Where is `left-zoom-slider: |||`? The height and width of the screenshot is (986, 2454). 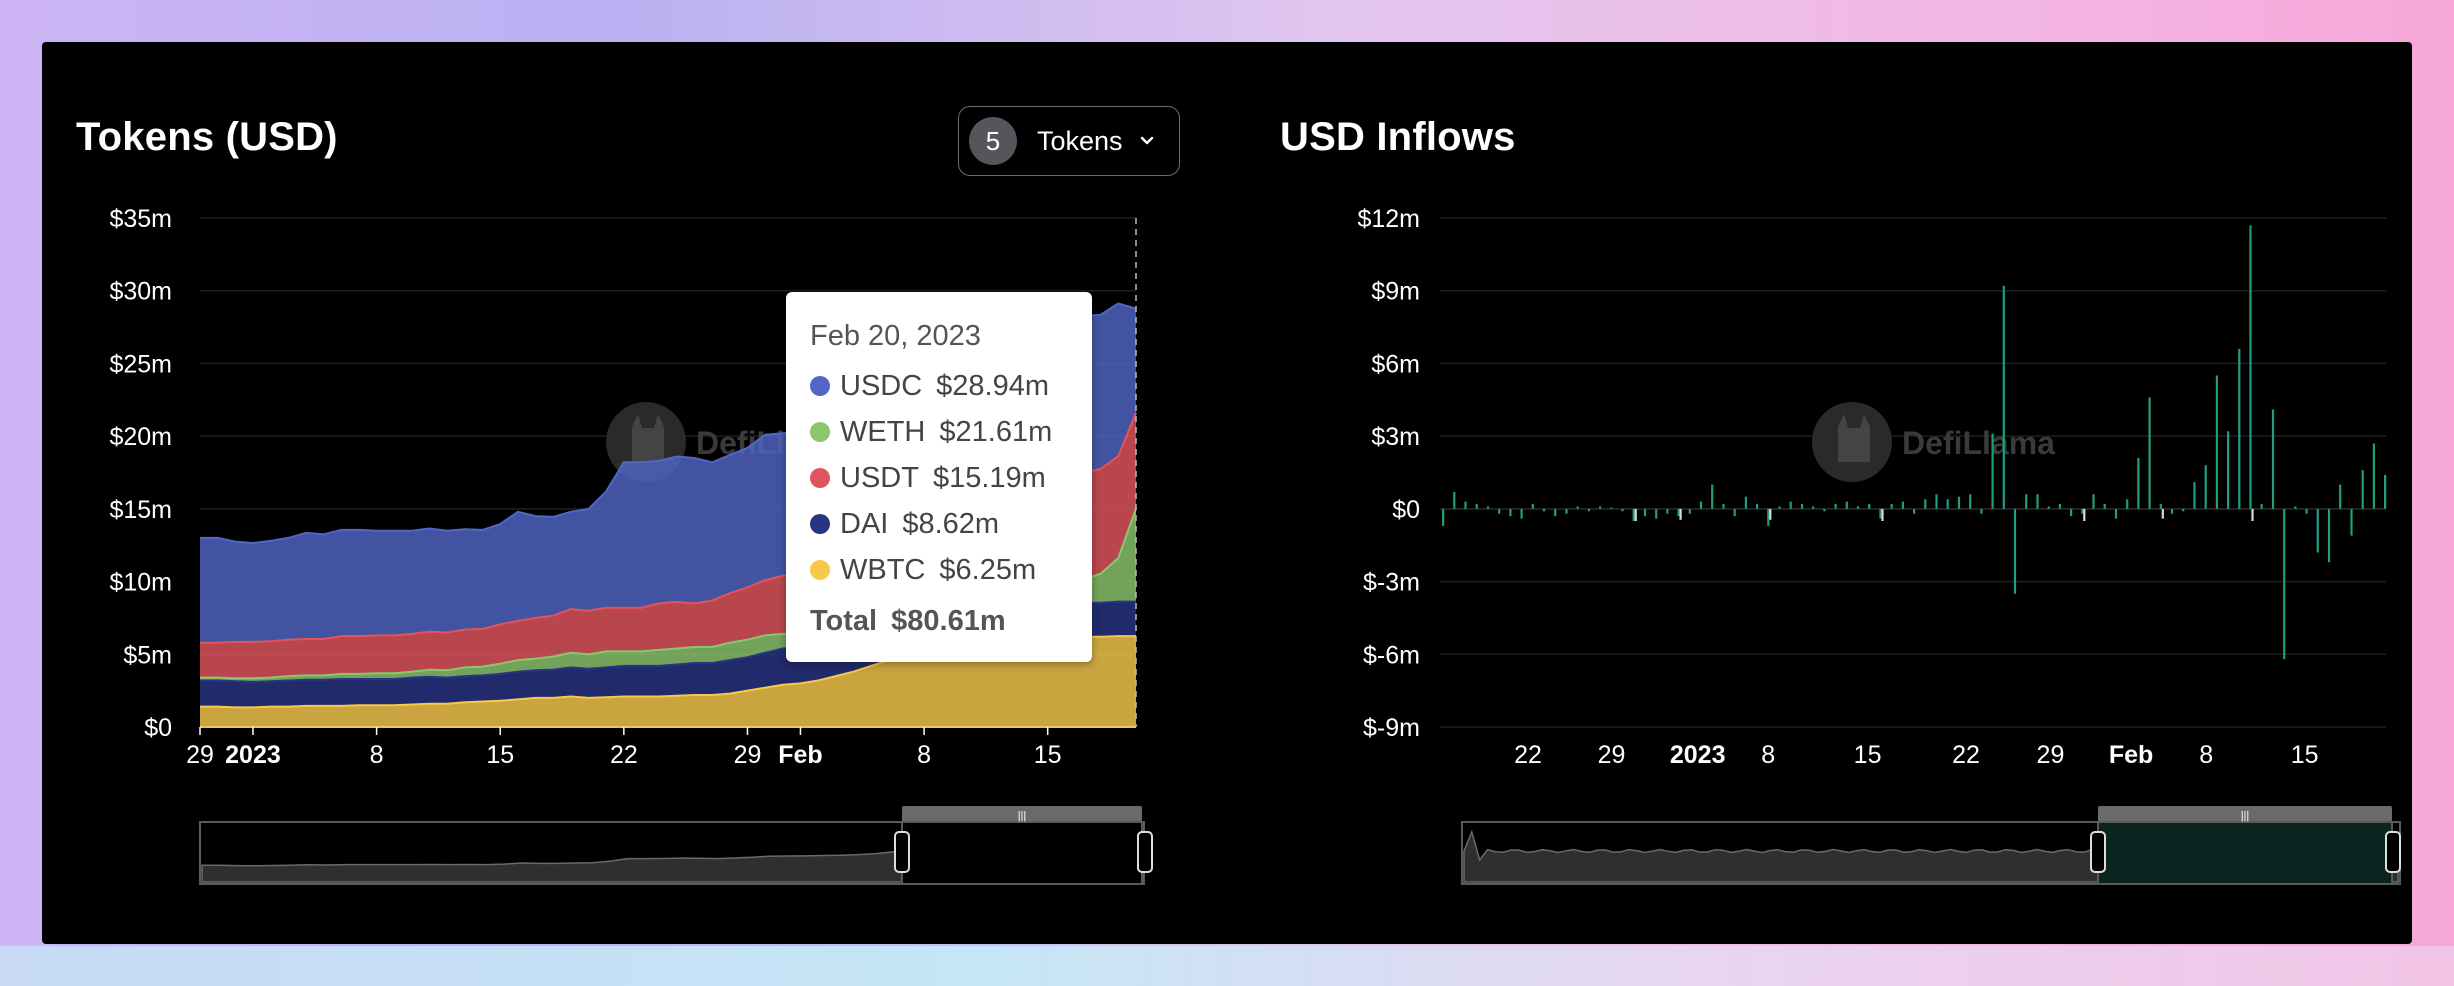
left-zoom-slider: ||| is located at coordinates (676, 845).